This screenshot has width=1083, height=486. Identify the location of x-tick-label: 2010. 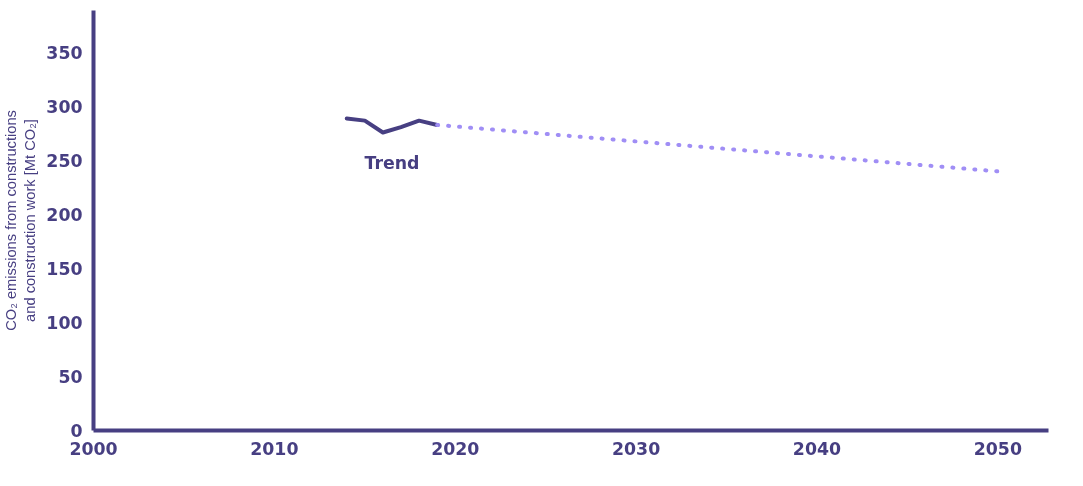
(274, 448).